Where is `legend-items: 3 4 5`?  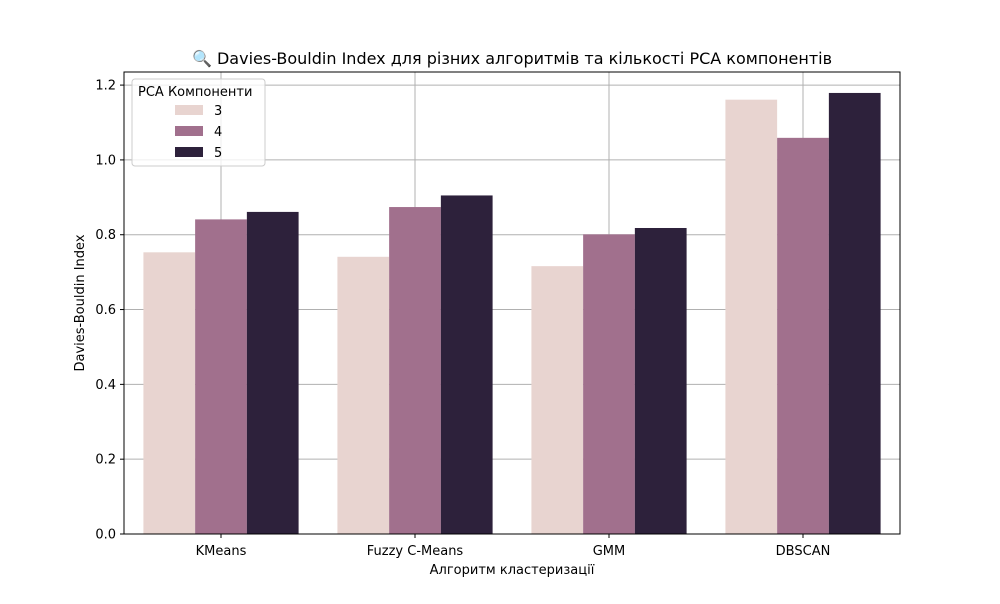 legend-items: 3 4 5 is located at coordinates (198, 132).